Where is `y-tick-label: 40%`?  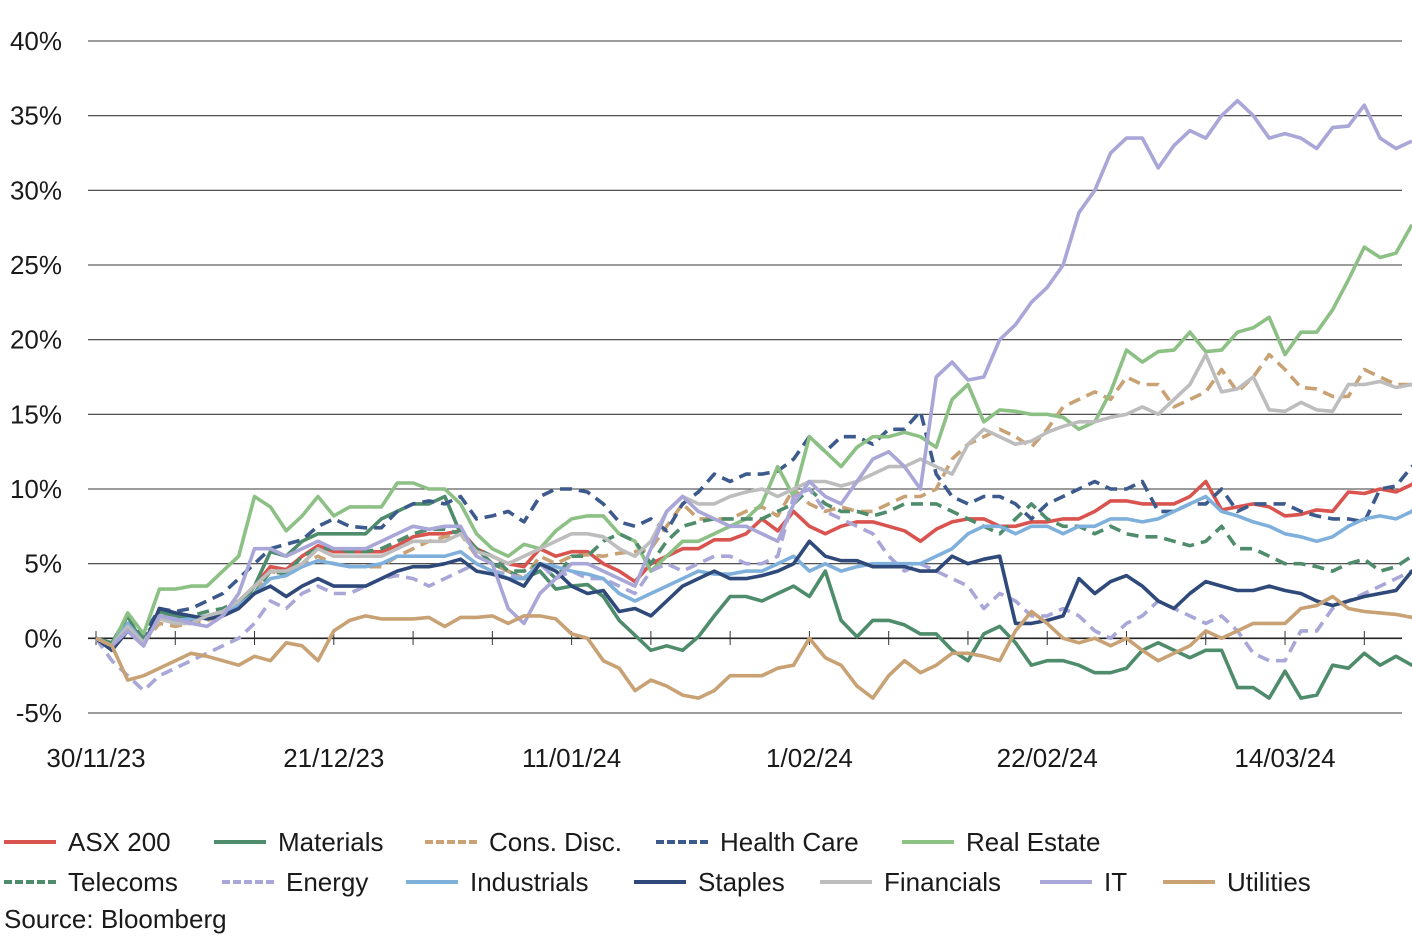
y-tick-label: 40% is located at coordinates (36, 41).